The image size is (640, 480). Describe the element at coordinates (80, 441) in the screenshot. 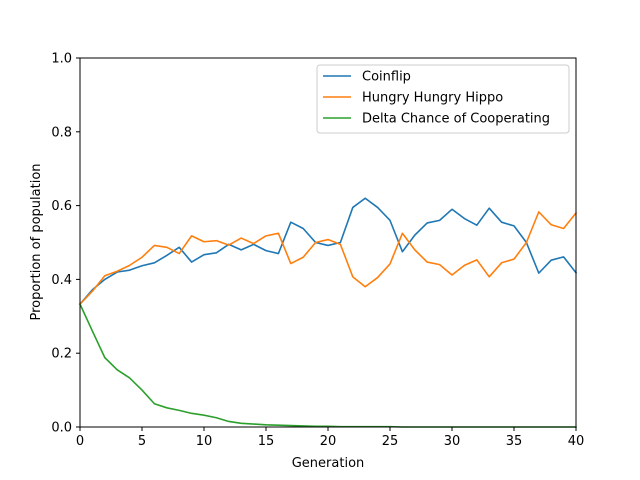

I see `x-tick-label: 0` at that location.